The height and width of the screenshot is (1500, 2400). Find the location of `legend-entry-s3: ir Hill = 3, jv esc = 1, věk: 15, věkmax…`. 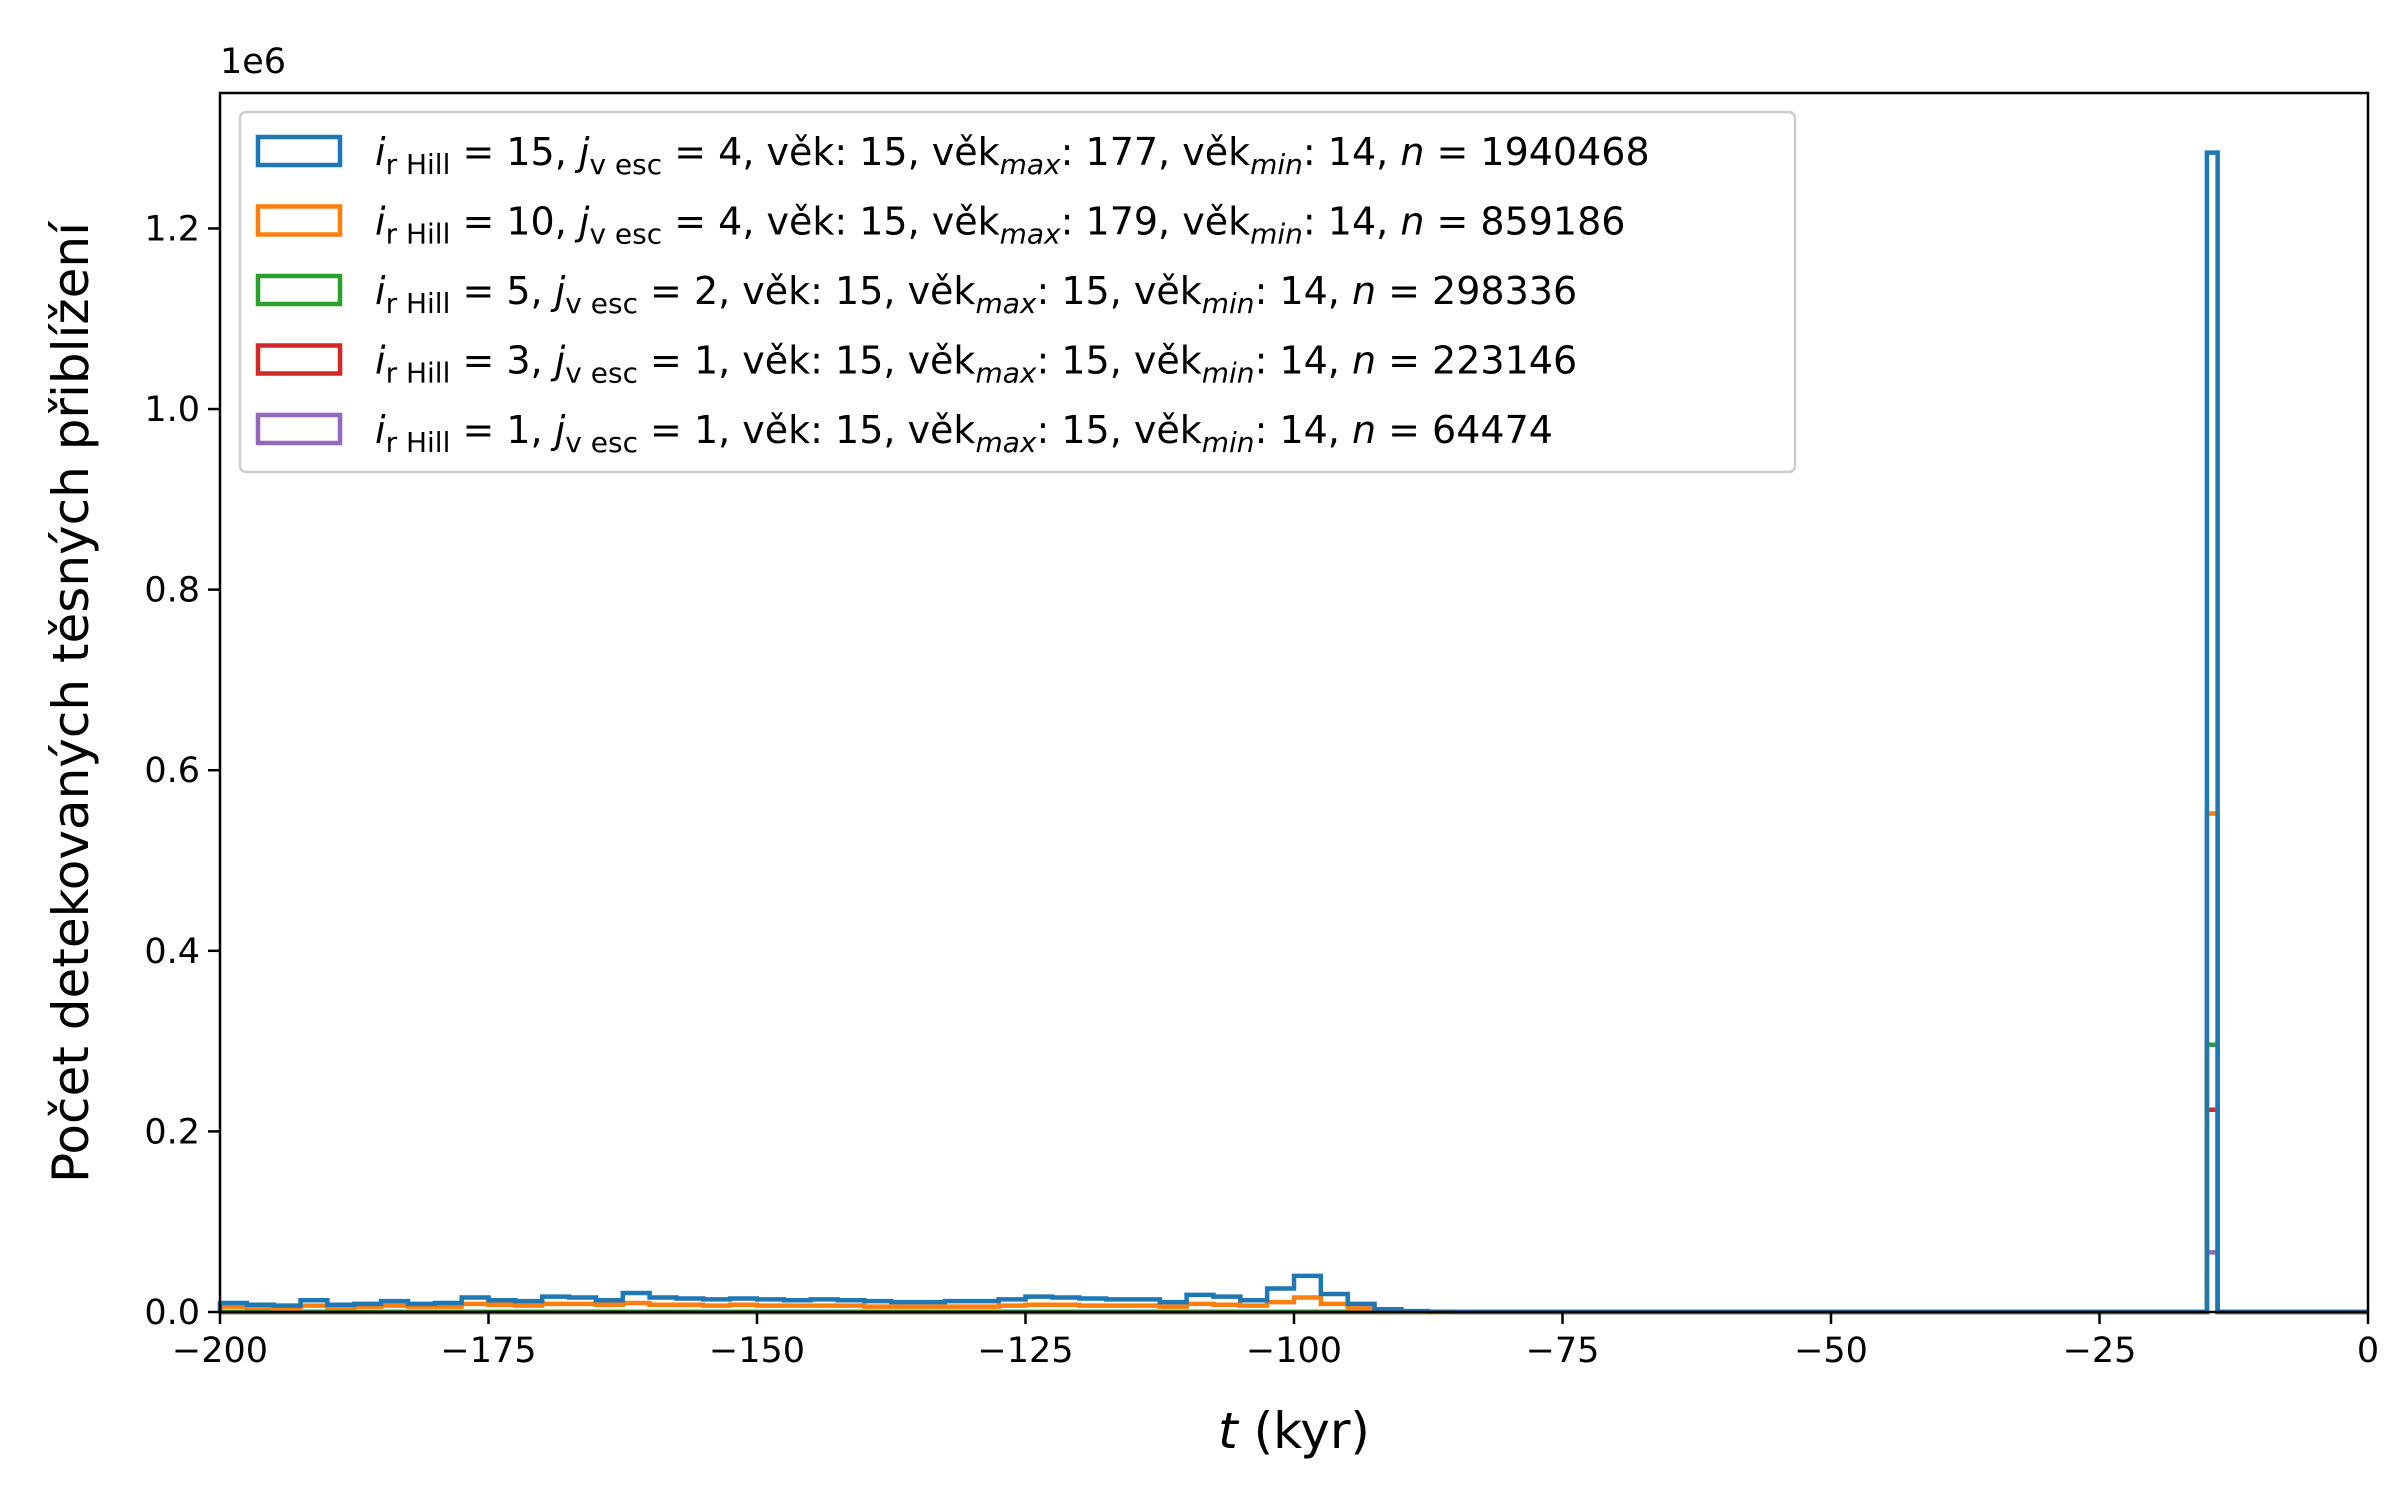

legend-entry-s3: ir Hill = 3, jv esc = 1, věk: 15, věkmax… is located at coordinates (976, 364).